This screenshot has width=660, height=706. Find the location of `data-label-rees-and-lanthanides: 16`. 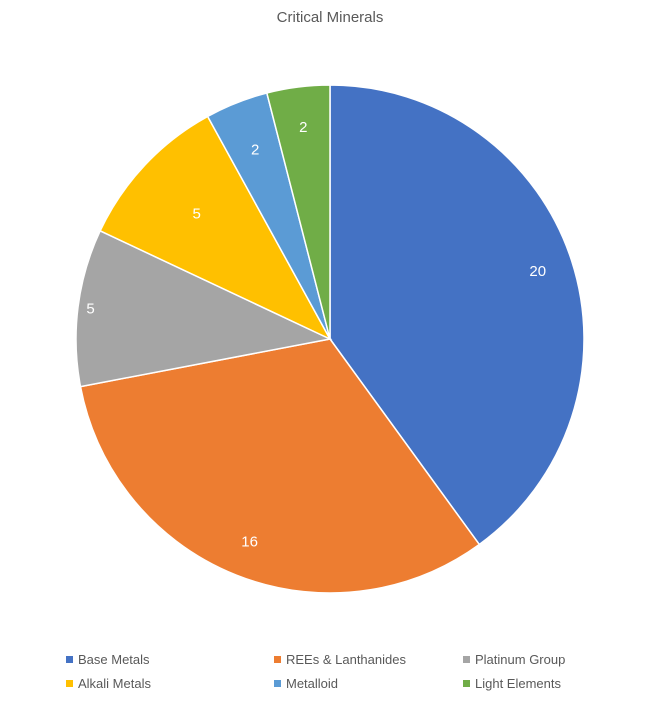

data-label-rees-and-lanthanides: 16 is located at coordinates (249, 542).